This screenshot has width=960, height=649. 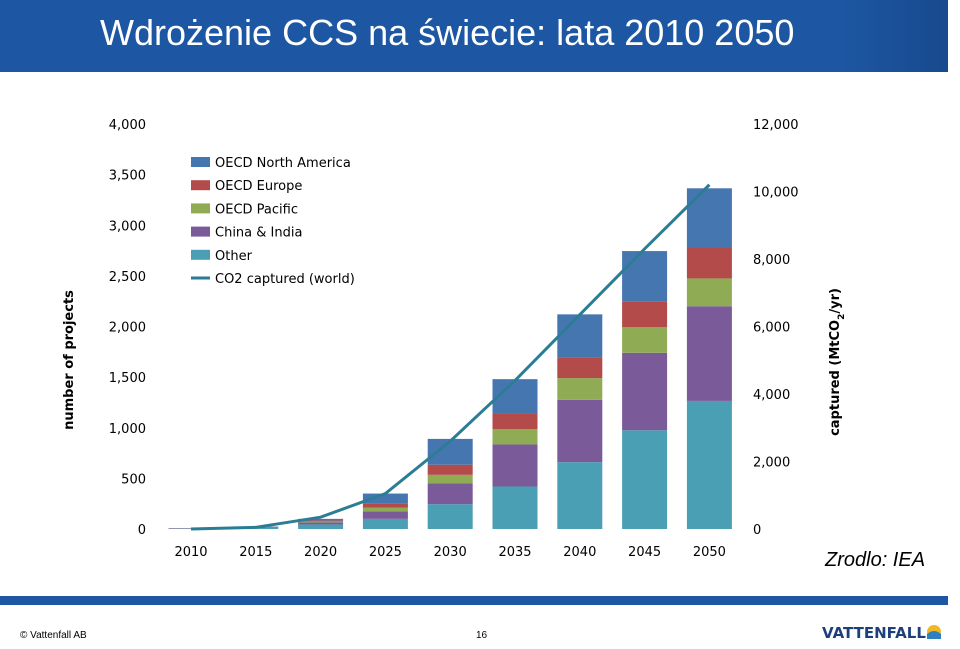 I want to click on title-bar: Wdrożenie CCS na świecie: lata 2010 2050, so click(x=474, y=36).